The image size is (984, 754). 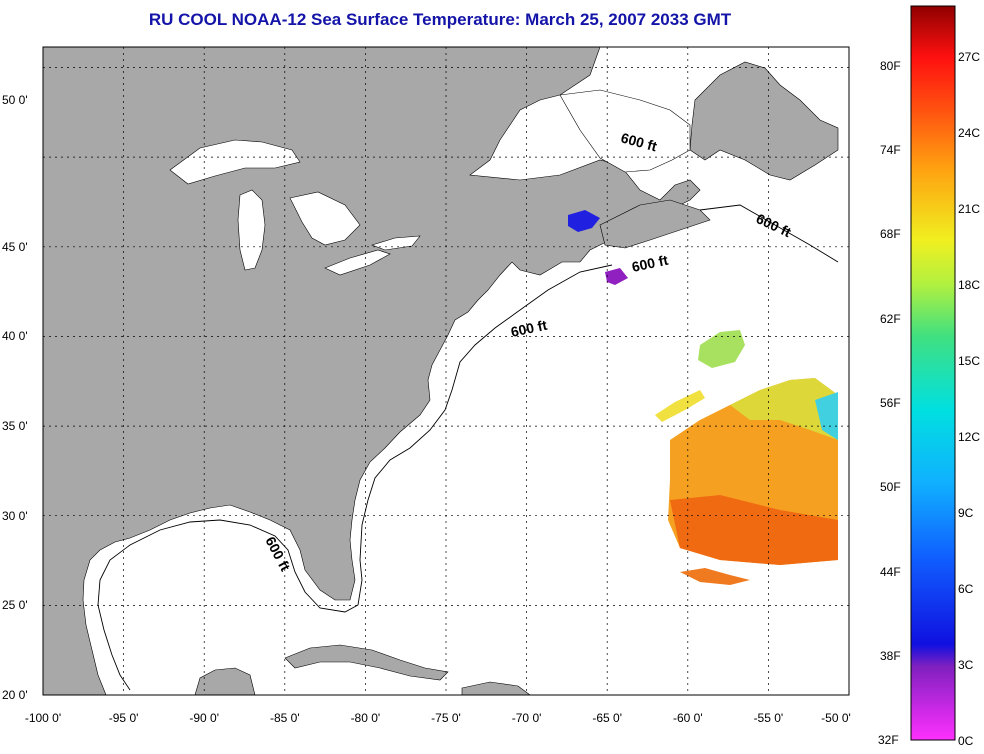 What do you see at coordinates (325, 218) in the screenshot?
I see `lake-huron` at bounding box center [325, 218].